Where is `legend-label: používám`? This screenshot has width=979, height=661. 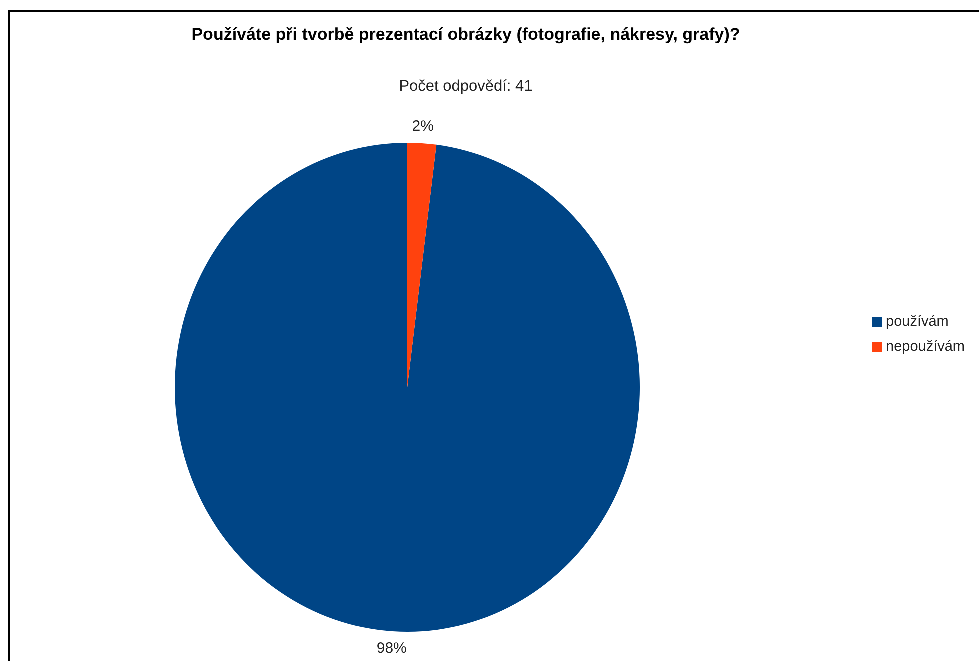 legend-label: používám is located at coordinates (917, 322).